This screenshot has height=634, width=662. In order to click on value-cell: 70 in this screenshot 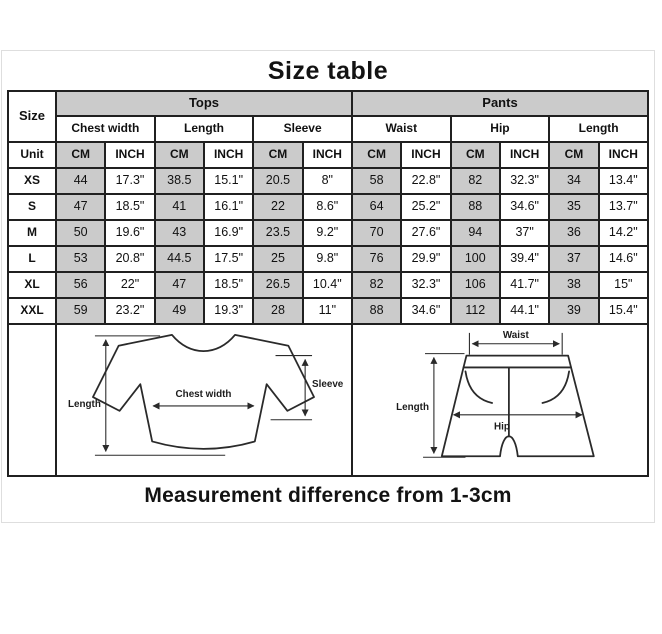, I will do `click(376, 233)`.